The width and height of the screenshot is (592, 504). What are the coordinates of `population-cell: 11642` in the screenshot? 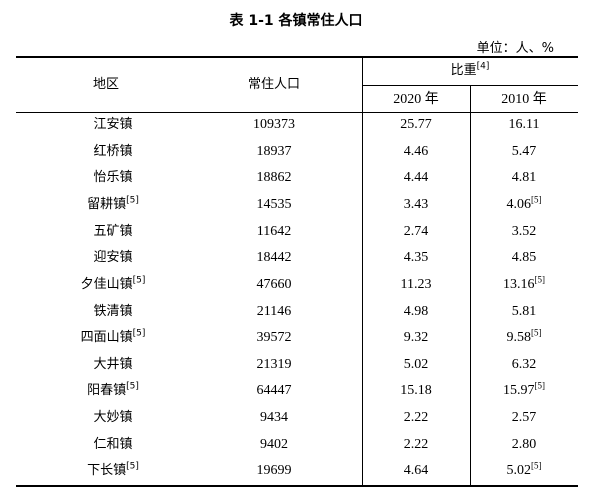 It's located at (274, 232).